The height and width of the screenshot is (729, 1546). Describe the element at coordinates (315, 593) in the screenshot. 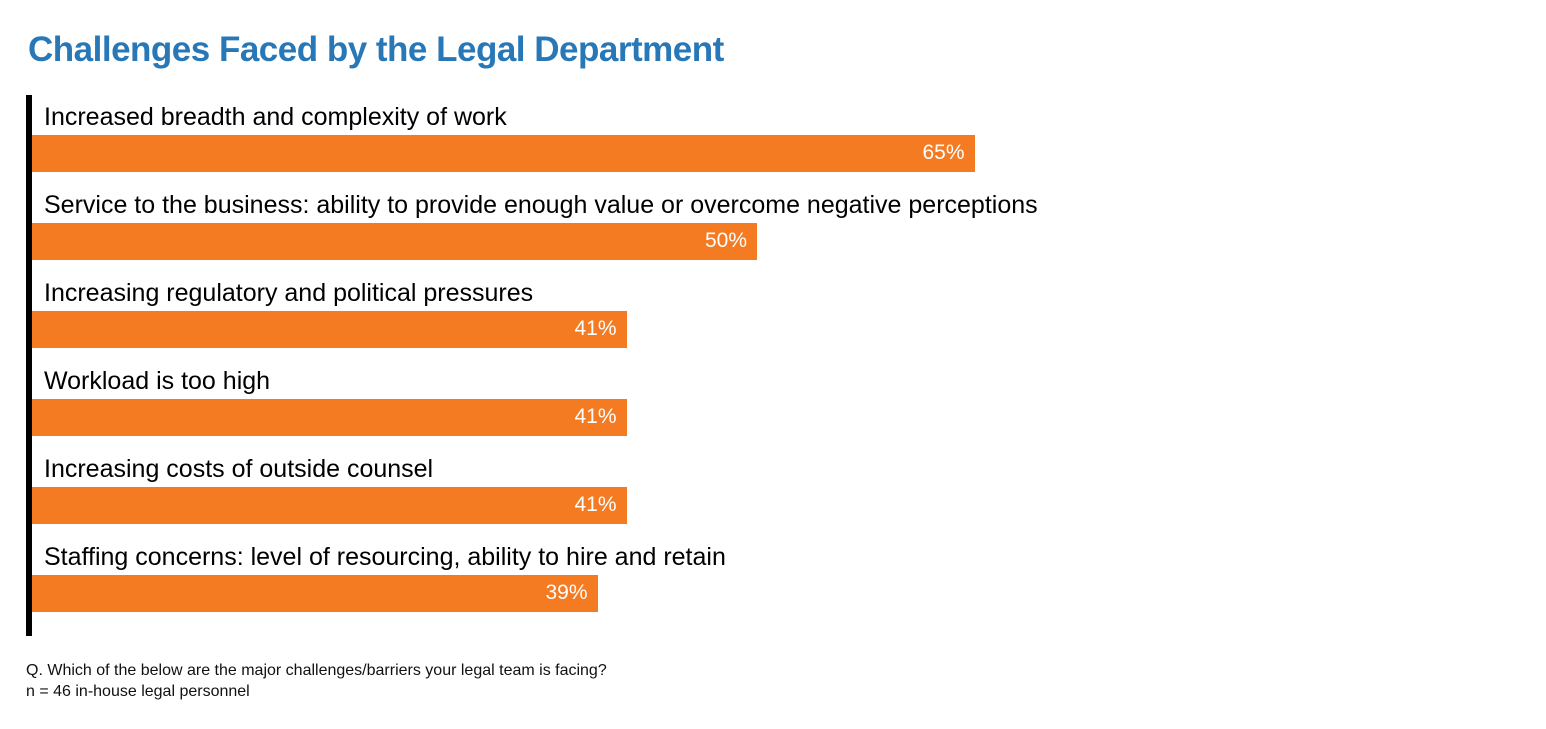

I see `bar: 39%` at that location.